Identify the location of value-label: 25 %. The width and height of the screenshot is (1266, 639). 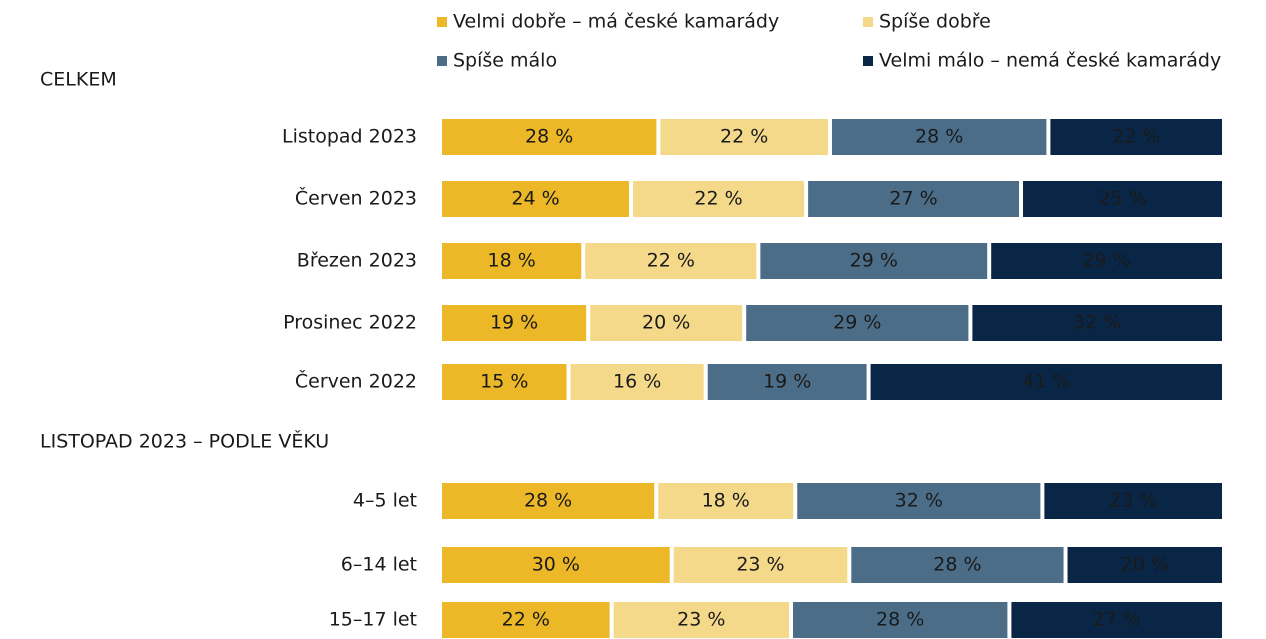
(1122, 199).